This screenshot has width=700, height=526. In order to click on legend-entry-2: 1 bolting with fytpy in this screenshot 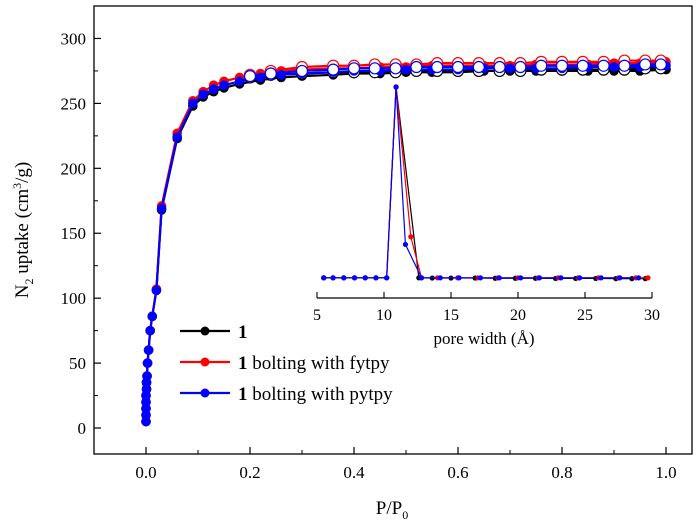, I will do `click(285, 363)`.